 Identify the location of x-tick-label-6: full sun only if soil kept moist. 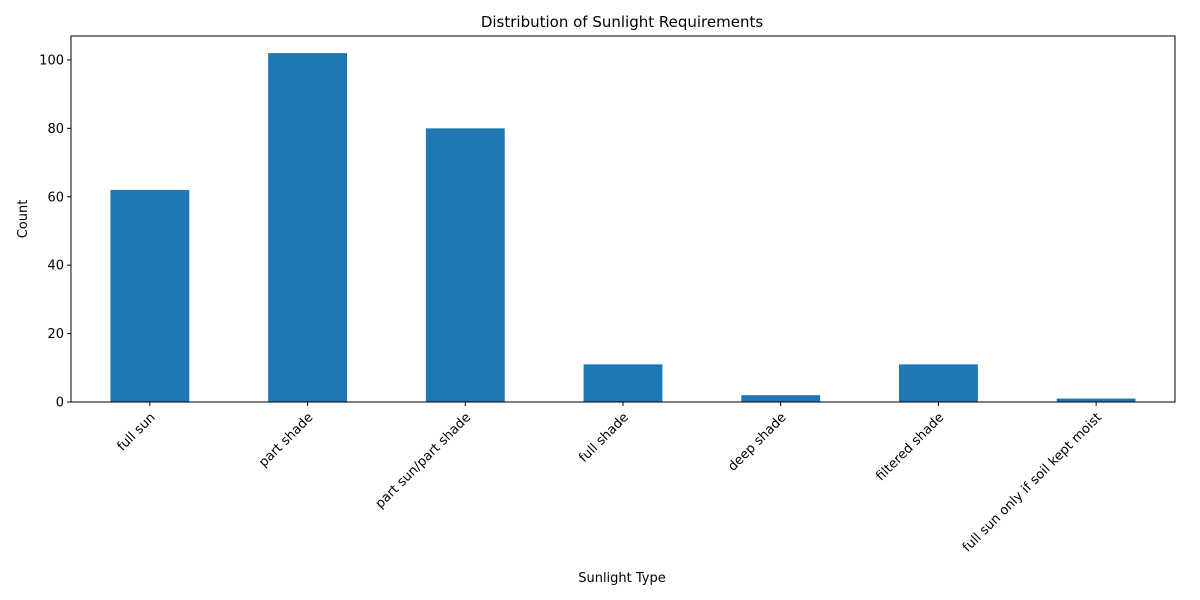
(1032, 482).